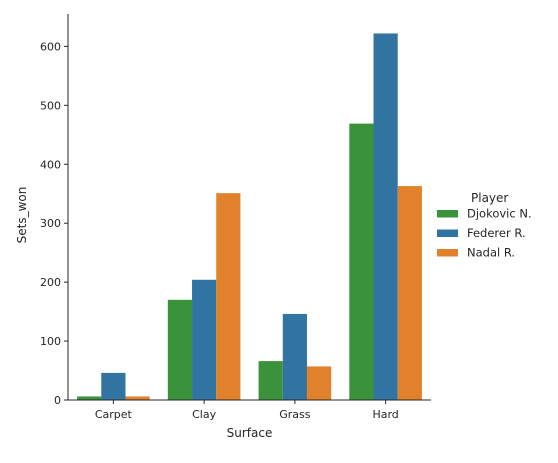 The image size is (558, 463). What do you see at coordinates (491, 253) in the screenshot?
I see `legend-label: Nadal R.` at bounding box center [491, 253].